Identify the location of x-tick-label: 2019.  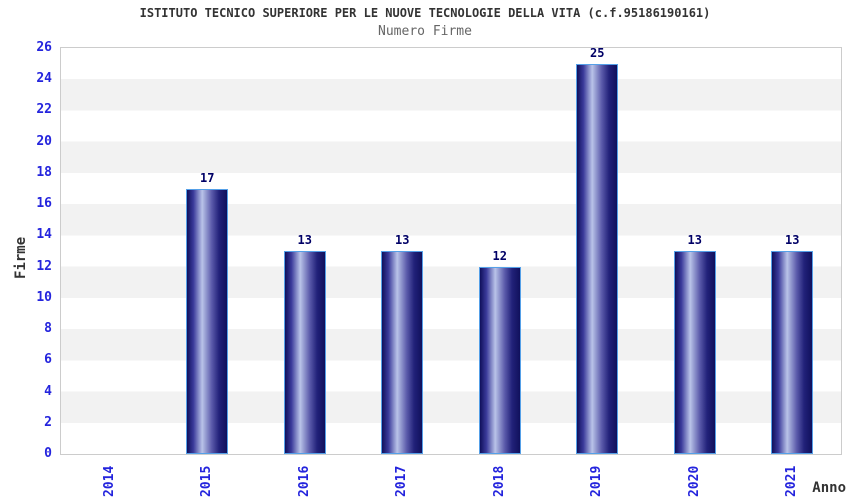
(597, 481).